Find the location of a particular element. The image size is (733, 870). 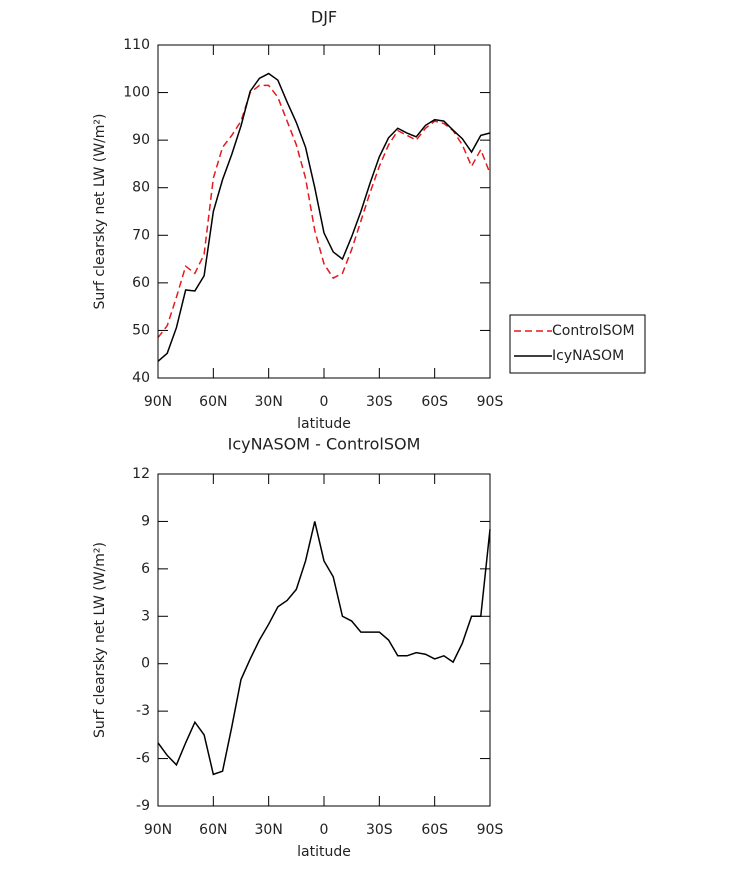

y-tick-label: 60 is located at coordinates (141, 283).